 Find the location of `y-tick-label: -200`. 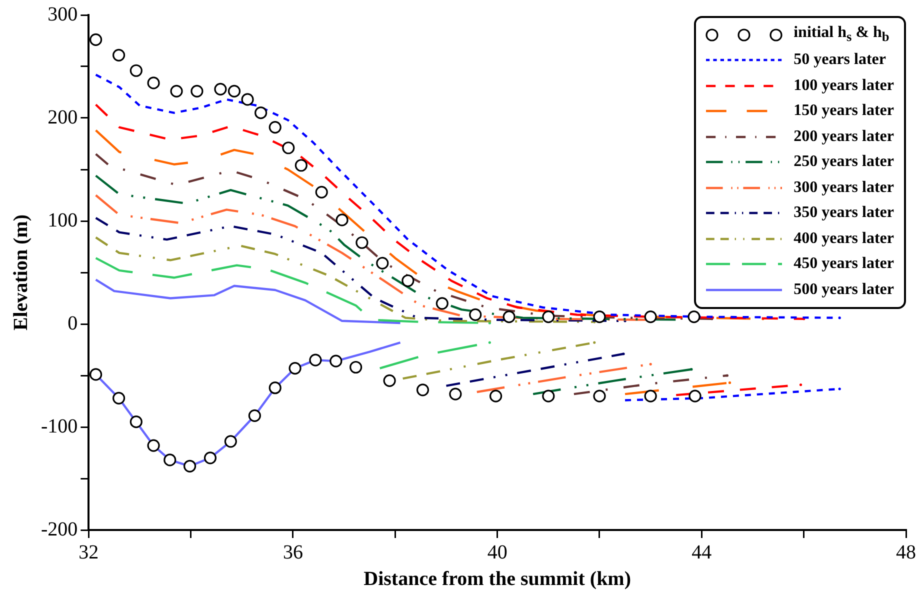

y-tick-label: -200 is located at coordinates (59, 529).